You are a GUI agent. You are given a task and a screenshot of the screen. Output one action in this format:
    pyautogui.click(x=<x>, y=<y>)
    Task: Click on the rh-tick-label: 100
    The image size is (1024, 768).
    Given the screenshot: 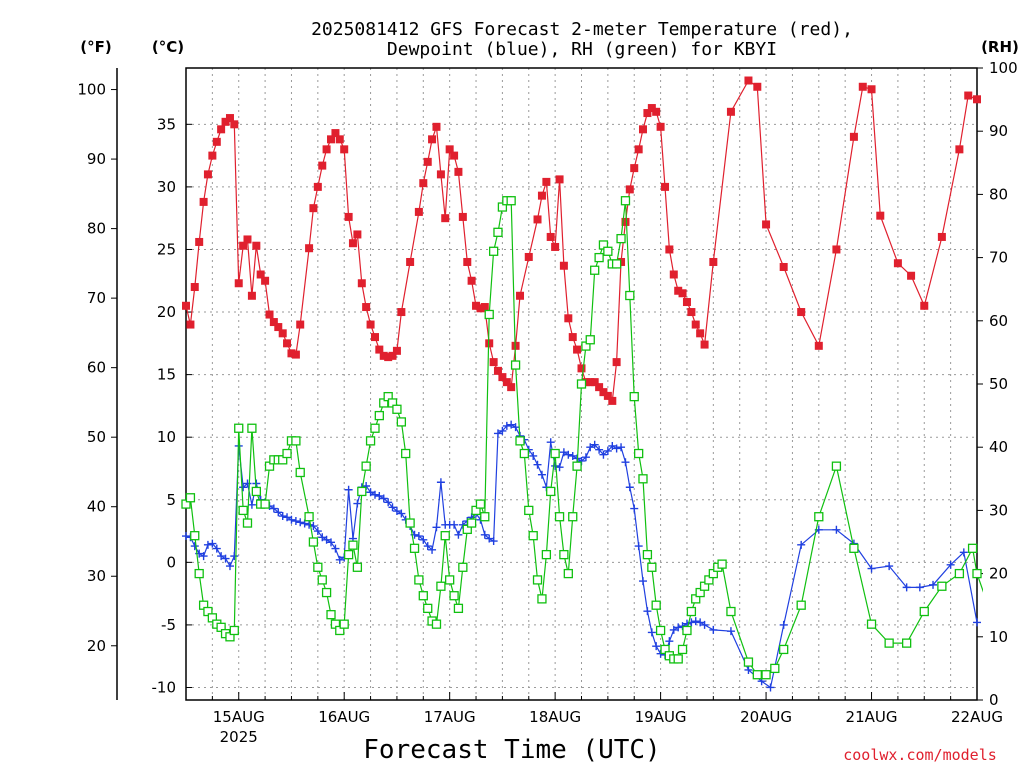 What is the action you would take?
    pyautogui.click(x=1003, y=68)
    